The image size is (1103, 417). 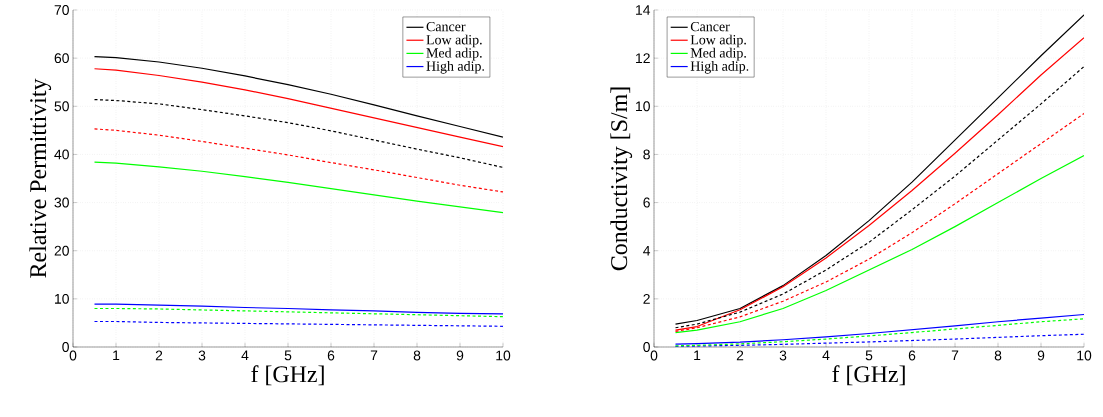 What do you see at coordinates (61, 154) in the screenshot?
I see `y-tick-label: 40` at bounding box center [61, 154].